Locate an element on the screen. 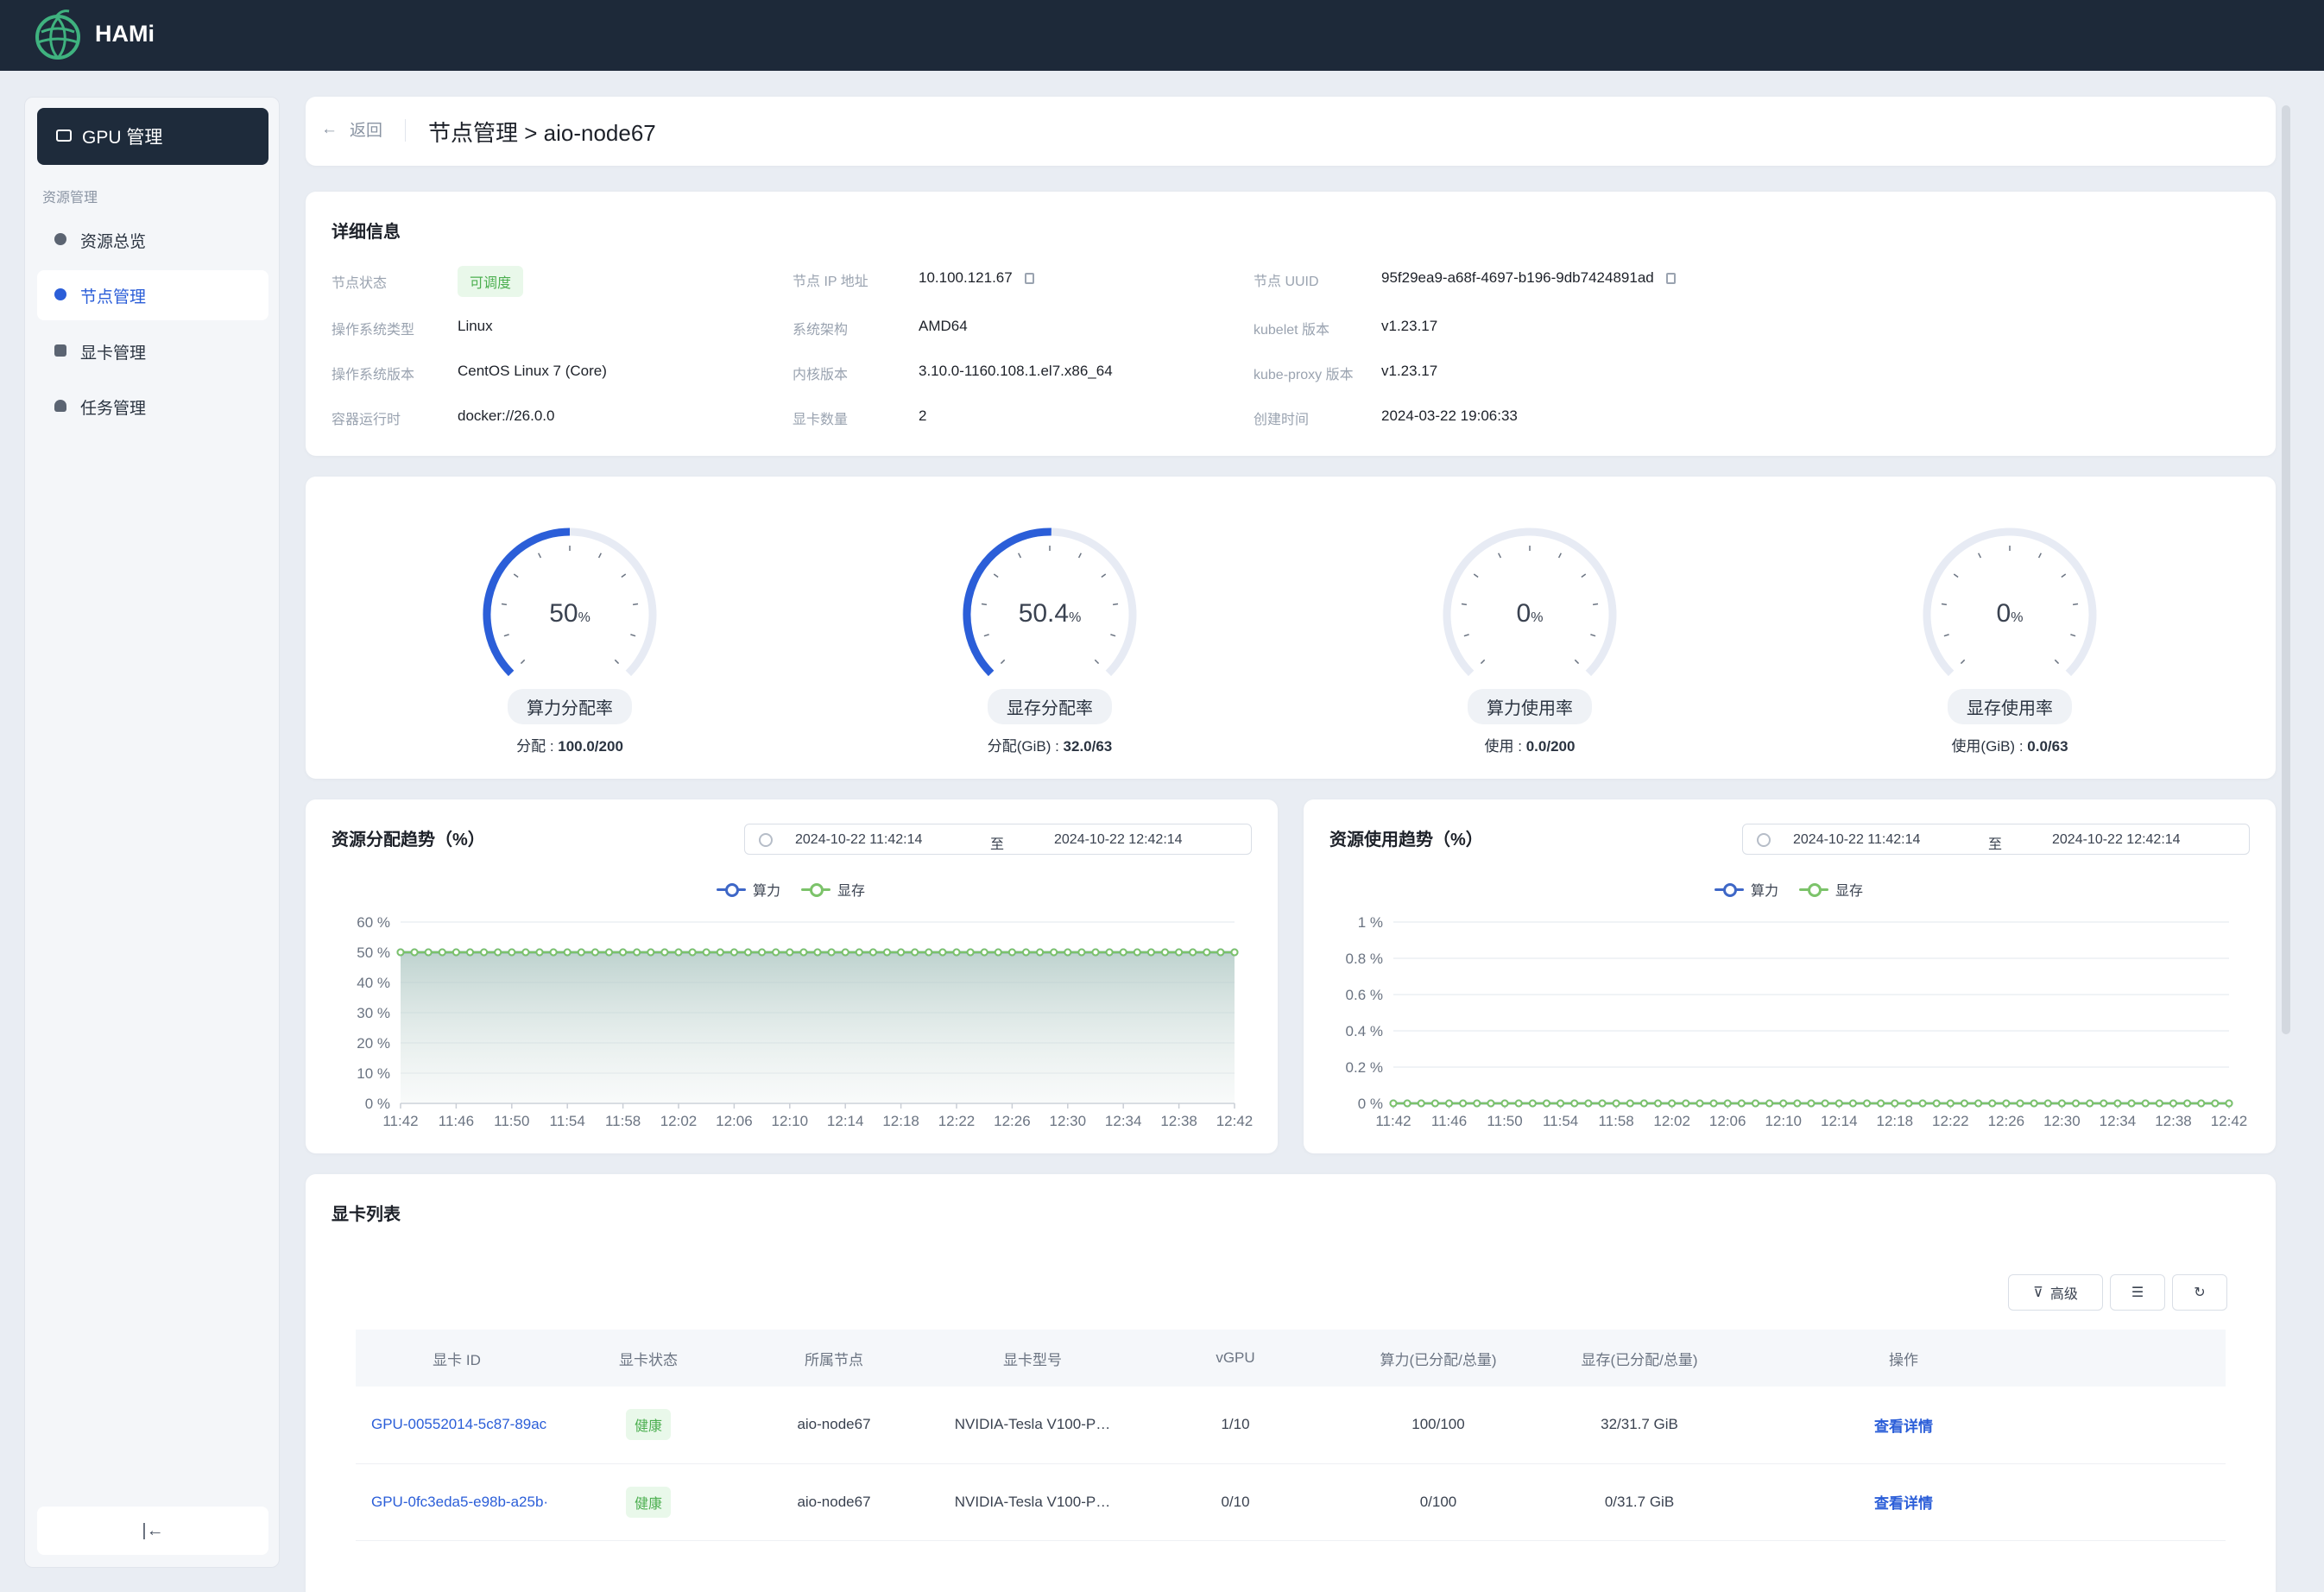  refresh-icon: ↻ is located at coordinates (2200, 1293).